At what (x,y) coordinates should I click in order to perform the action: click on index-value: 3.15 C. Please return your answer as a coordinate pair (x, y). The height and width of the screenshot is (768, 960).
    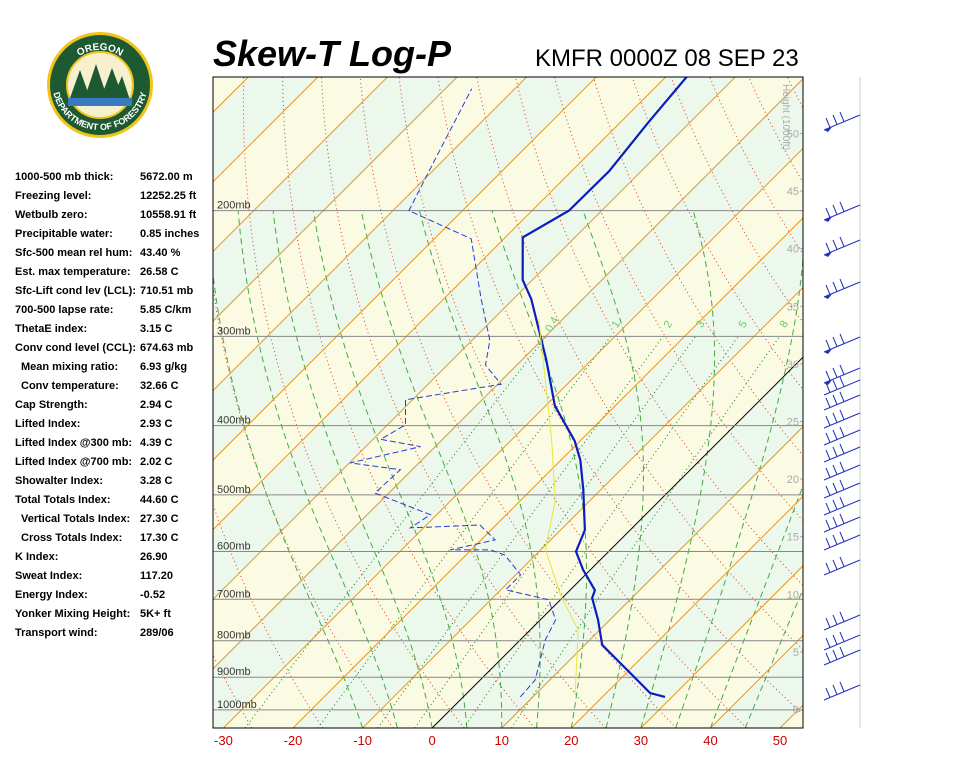
    Looking at the image, I should click on (156, 329).